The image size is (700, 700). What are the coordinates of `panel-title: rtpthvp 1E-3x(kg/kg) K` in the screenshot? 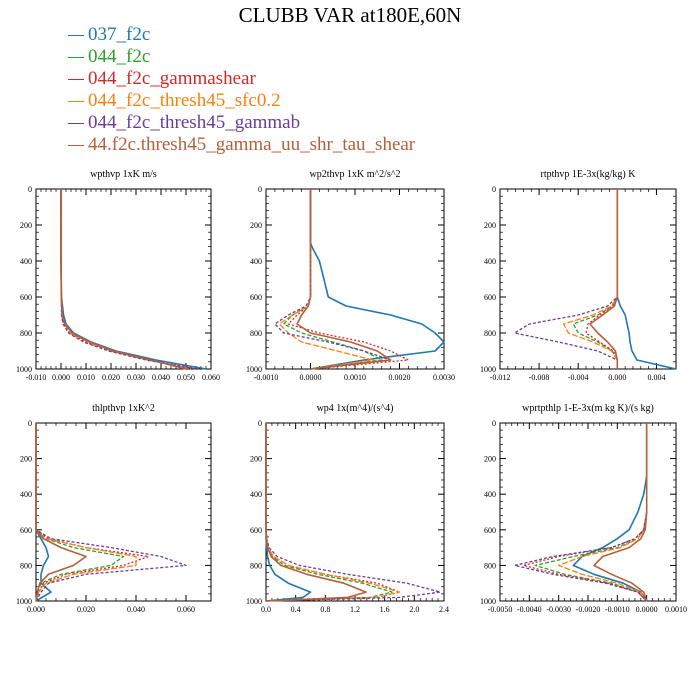 It's located at (589, 174).